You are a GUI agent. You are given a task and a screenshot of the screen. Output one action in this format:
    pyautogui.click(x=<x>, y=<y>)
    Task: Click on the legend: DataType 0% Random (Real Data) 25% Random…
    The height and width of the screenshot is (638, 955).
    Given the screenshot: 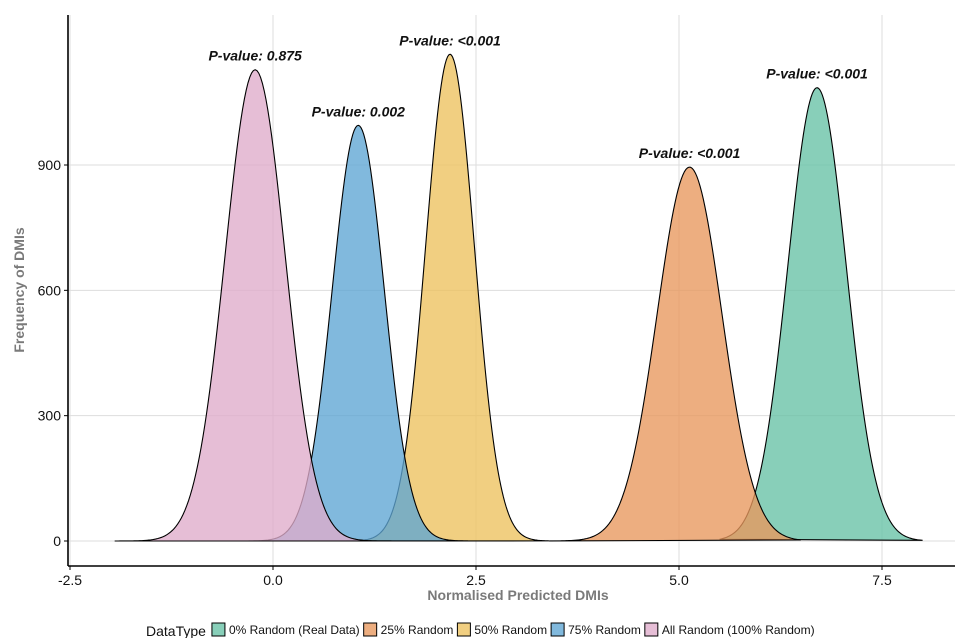 What is the action you would take?
    pyautogui.click(x=480, y=630)
    